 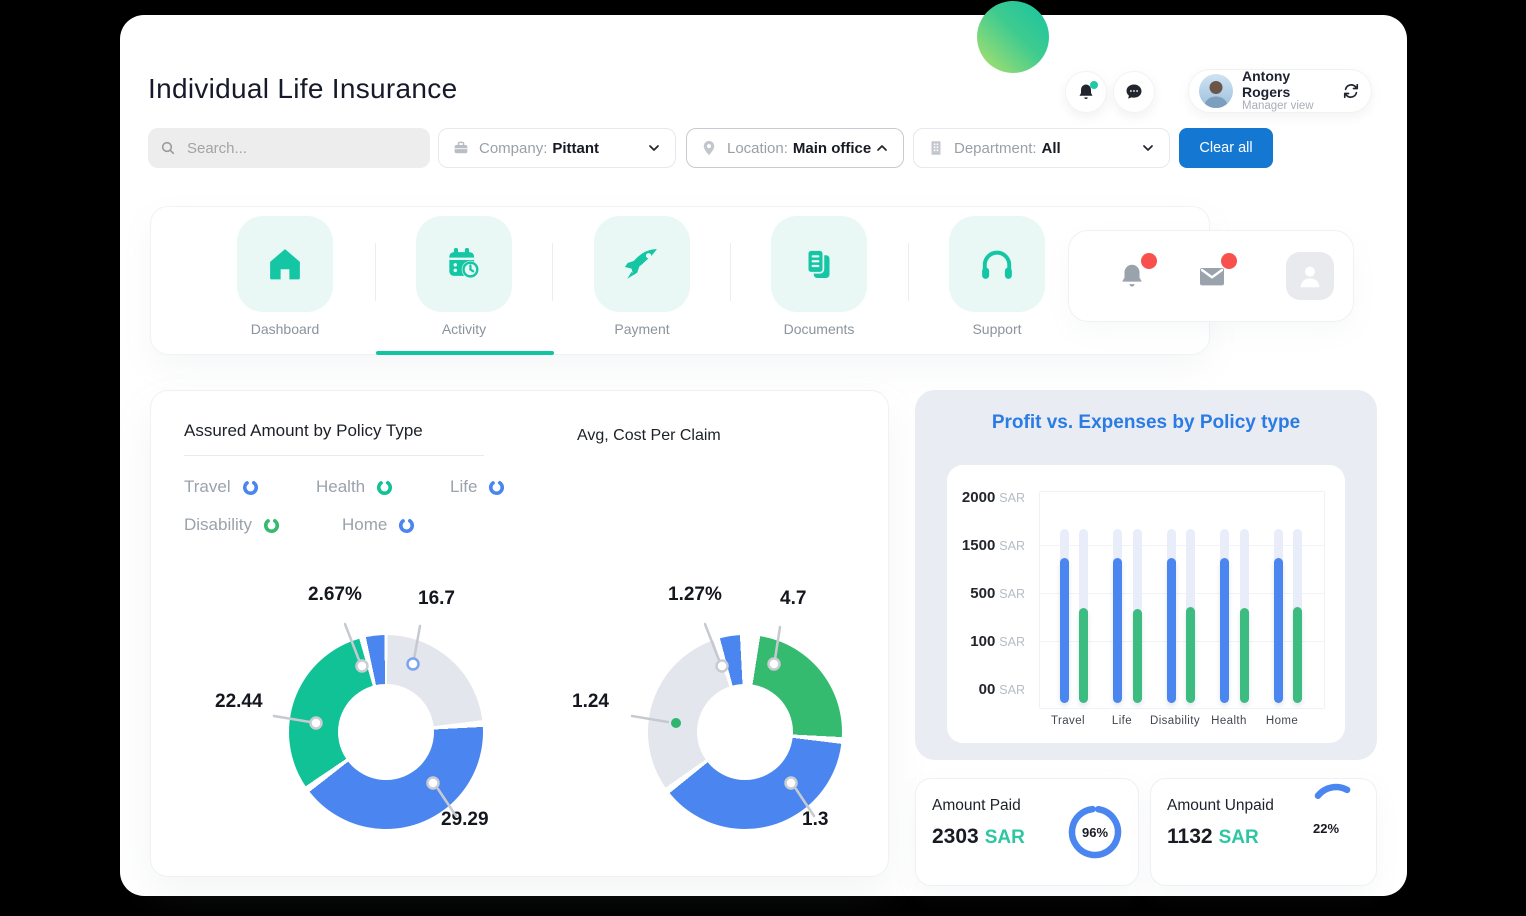 I want to click on calendar-clock-icon, so click(x=464, y=264).